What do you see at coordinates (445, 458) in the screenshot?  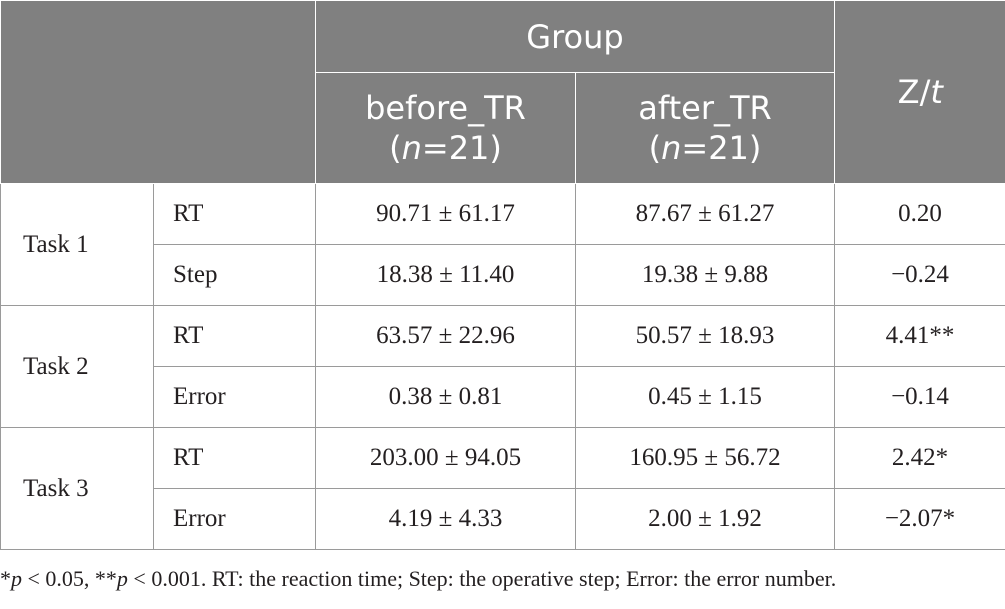 I see `before-value-cell: 203.00 ± 94.05` at bounding box center [445, 458].